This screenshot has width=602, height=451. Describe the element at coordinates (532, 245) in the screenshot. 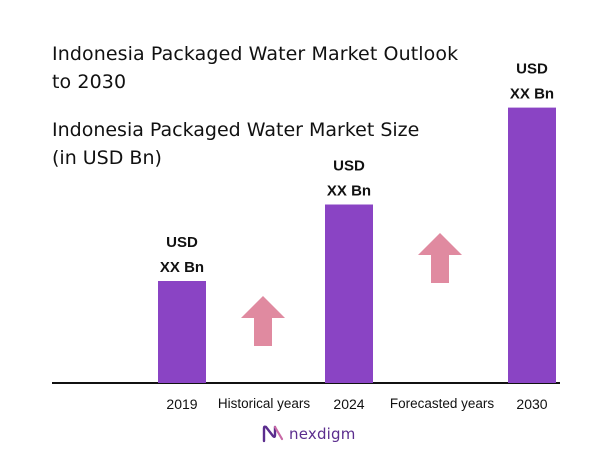

I see `bar-2030` at that location.